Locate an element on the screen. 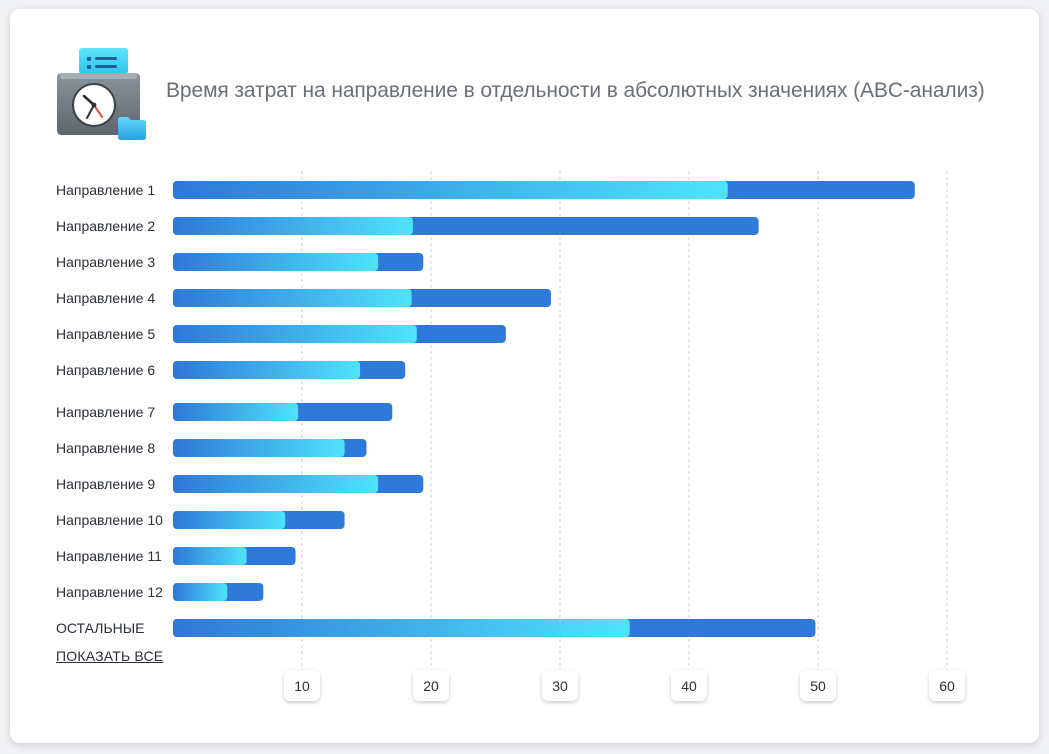 The height and width of the screenshot is (754, 1049). category-label: Направление 10 is located at coordinates (109, 520).